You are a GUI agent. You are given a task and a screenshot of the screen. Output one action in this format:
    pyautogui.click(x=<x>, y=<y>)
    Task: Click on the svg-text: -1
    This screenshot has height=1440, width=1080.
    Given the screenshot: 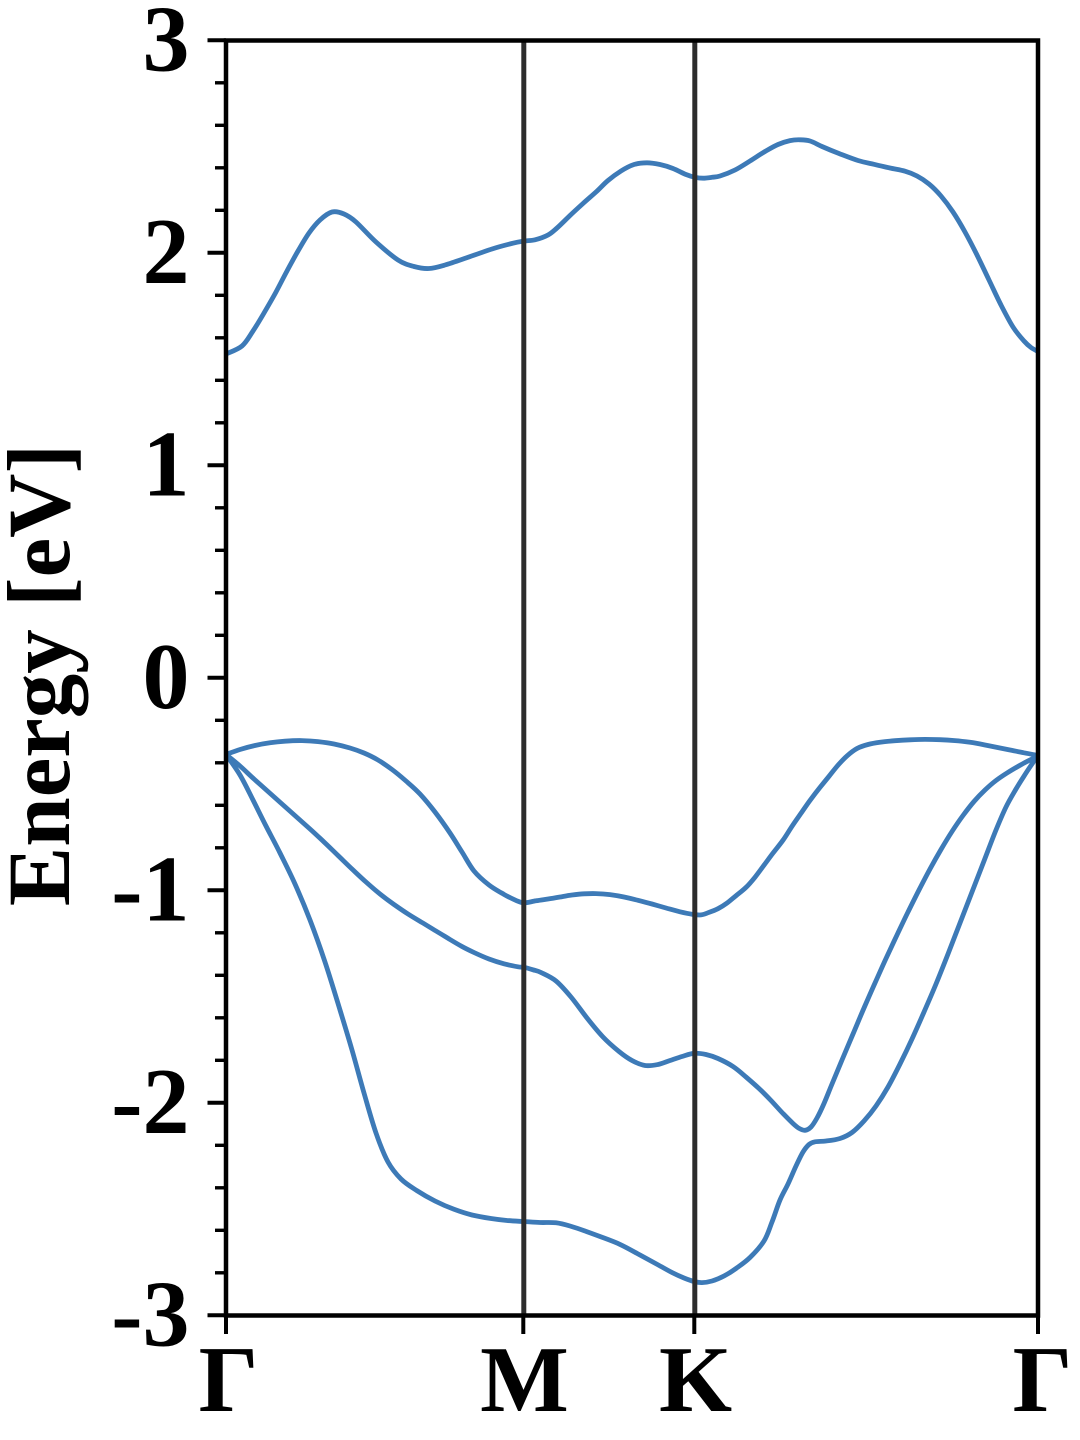 What is the action you would take?
    pyautogui.click(x=150, y=890)
    